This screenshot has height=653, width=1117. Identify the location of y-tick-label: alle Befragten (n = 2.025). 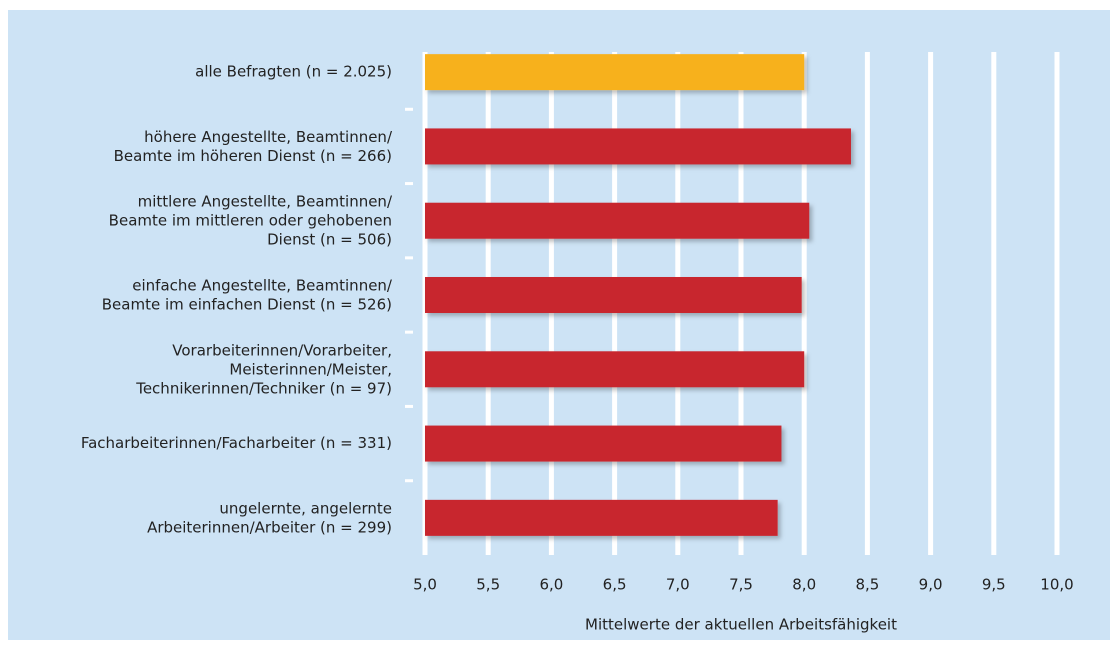
(293, 72).